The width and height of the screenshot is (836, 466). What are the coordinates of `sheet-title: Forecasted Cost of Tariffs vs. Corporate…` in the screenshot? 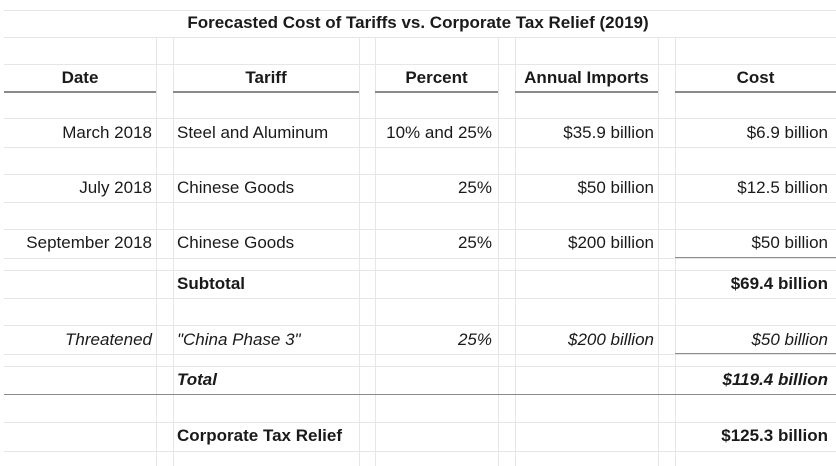 It's located at (418, 22).